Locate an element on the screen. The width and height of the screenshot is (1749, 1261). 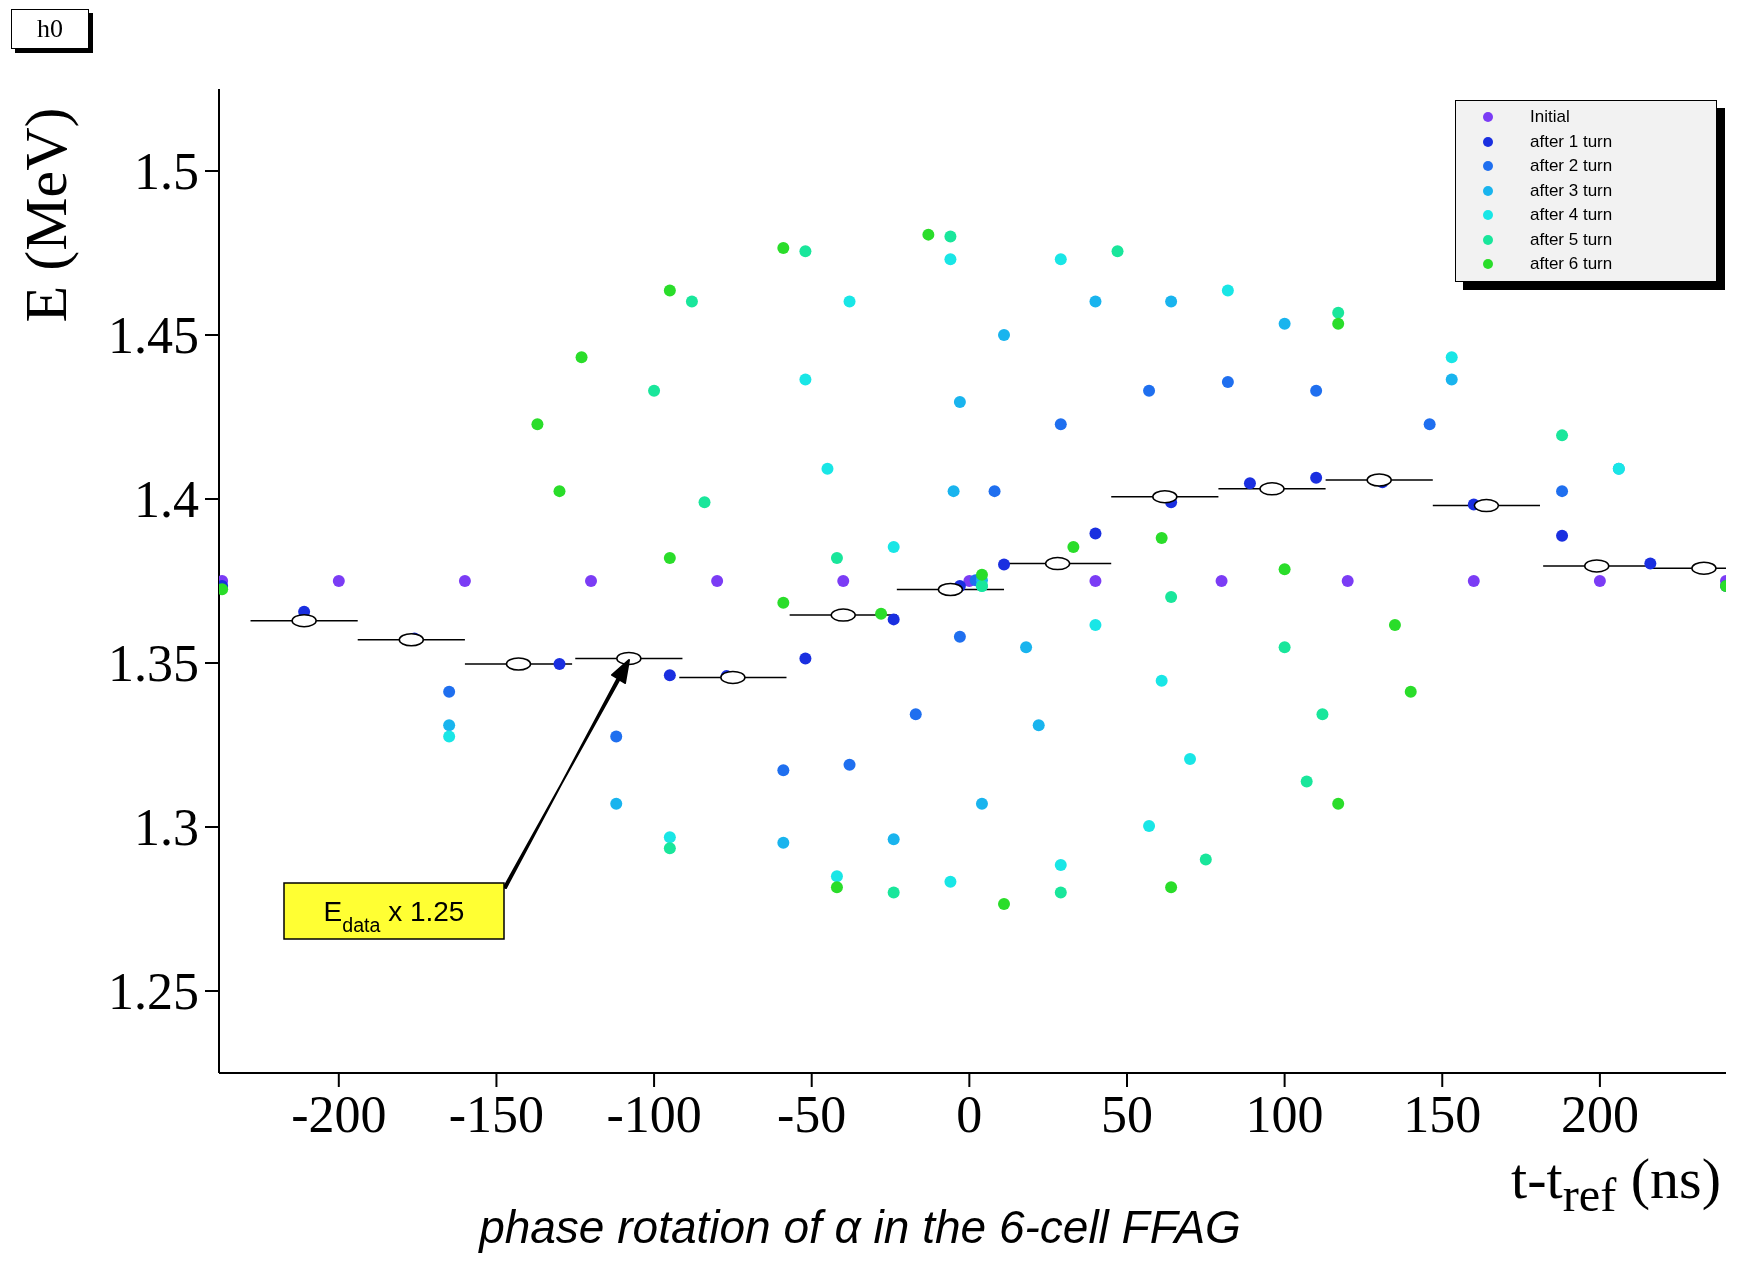
chart-title: h0 is located at coordinates (50, 29).